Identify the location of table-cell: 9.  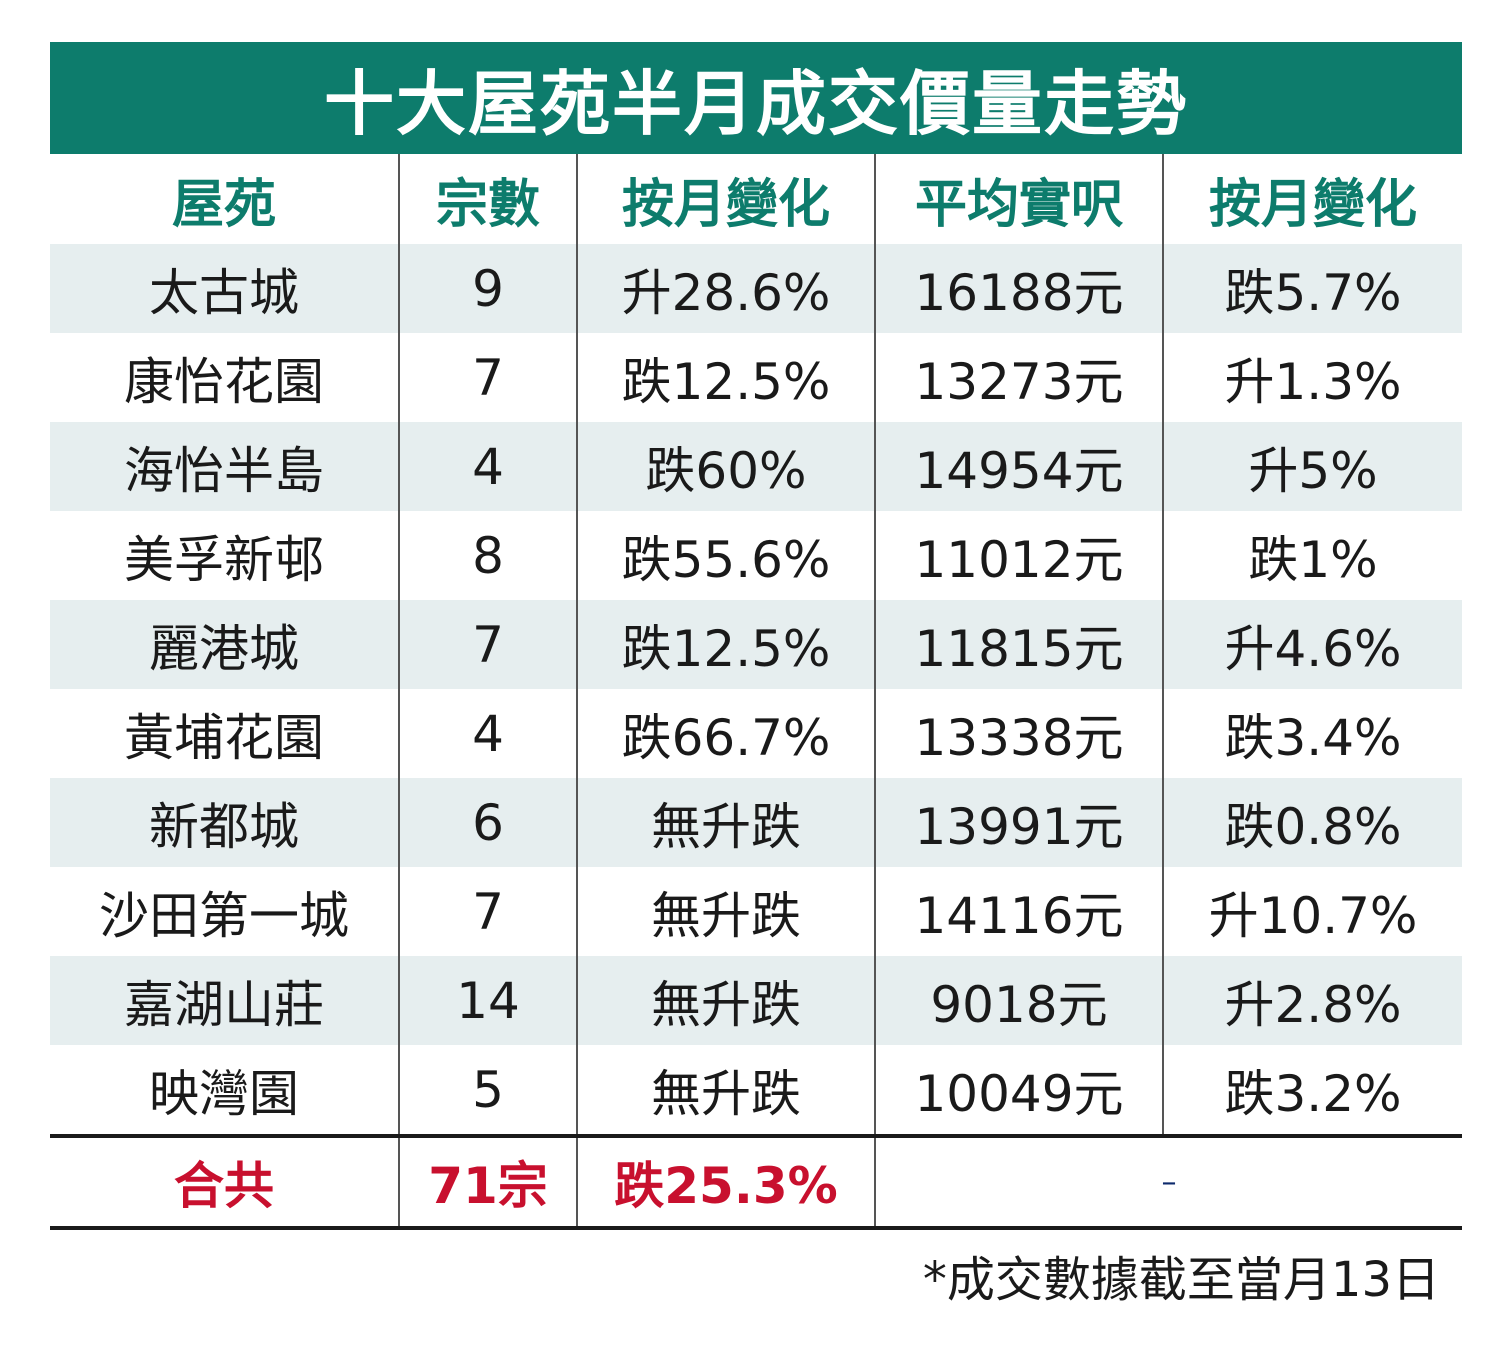
(487, 288).